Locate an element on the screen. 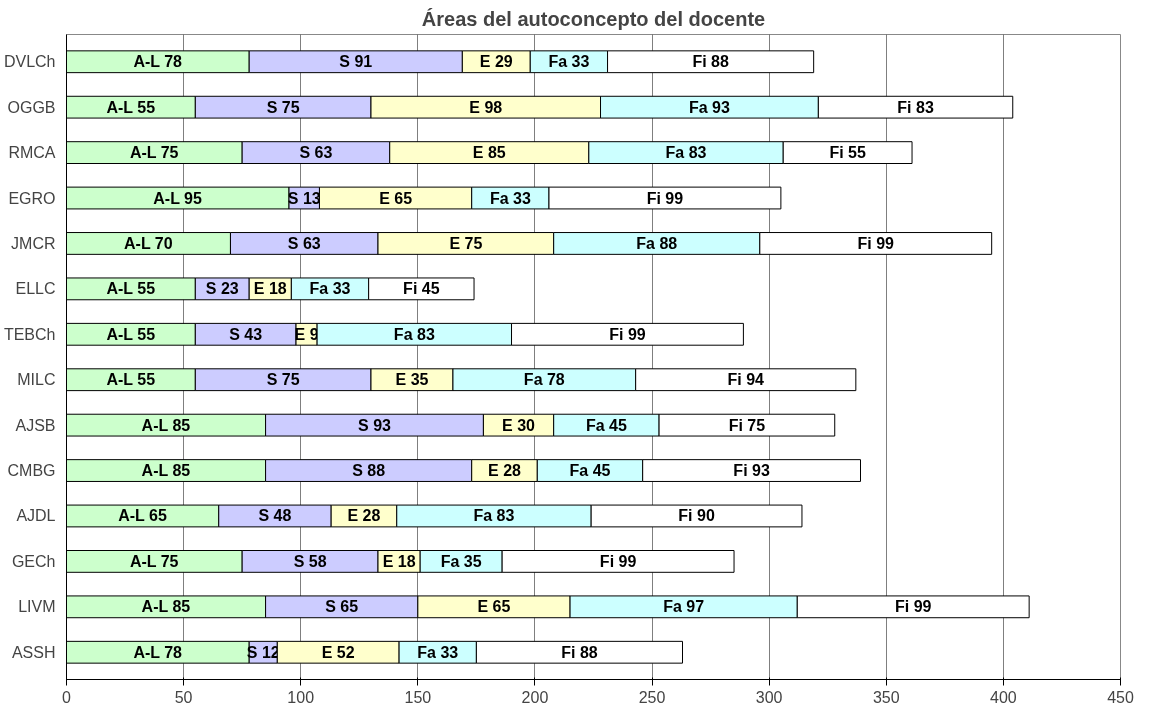  data-label: S 58 is located at coordinates (310, 561).